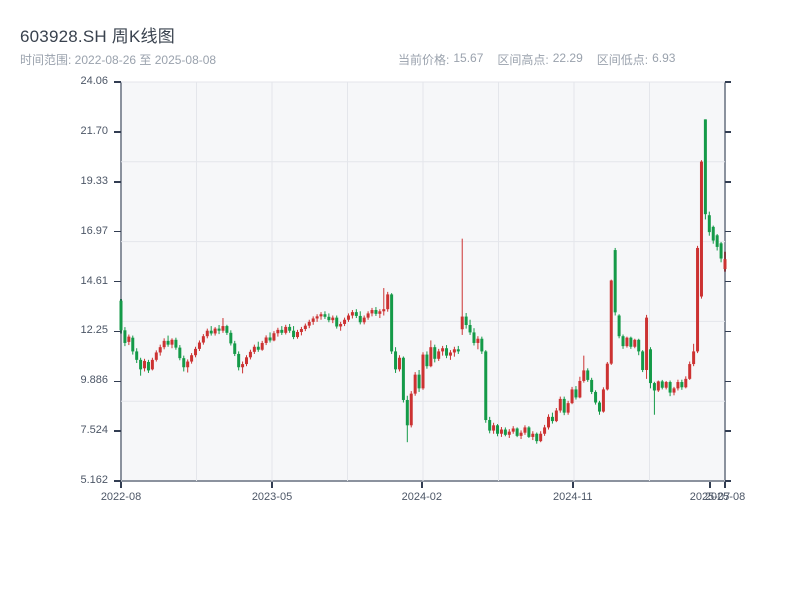 This screenshot has width=800, height=600. What do you see at coordinates (94, 130) in the screenshot?
I see `y-axis-label: 21.70` at bounding box center [94, 130].